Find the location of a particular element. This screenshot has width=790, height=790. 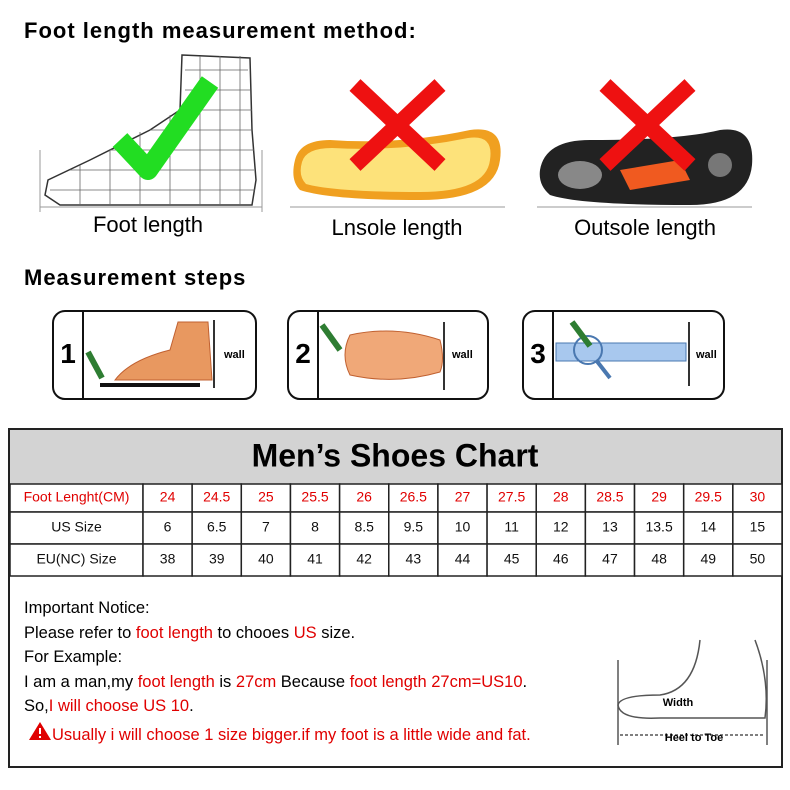

outsole-image is located at coordinates (645, 143).